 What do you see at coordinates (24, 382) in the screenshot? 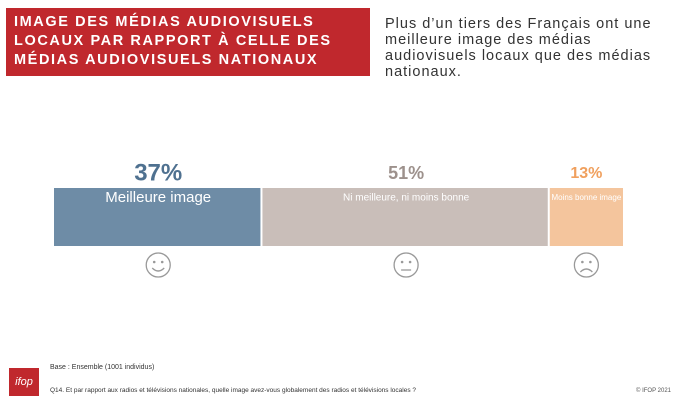
I see `logo: ifop` at bounding box center [24, 382].